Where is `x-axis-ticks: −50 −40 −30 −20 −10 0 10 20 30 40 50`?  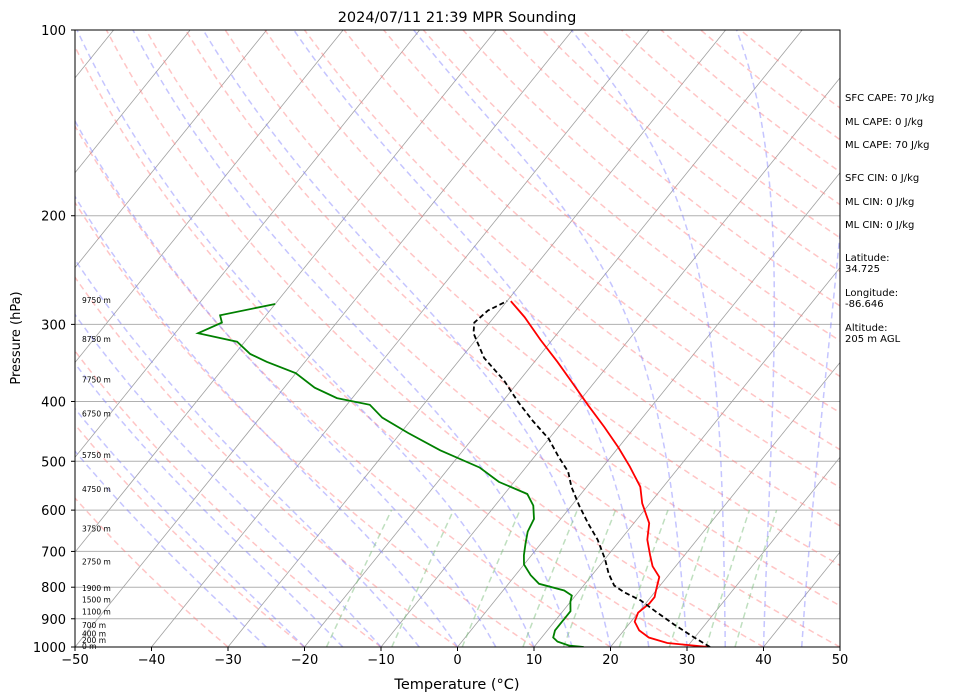
x-axis-ticks: −50 −40 −30 −20 −10 0 10 20 30 40 50 is located at coordinates (454, 657).